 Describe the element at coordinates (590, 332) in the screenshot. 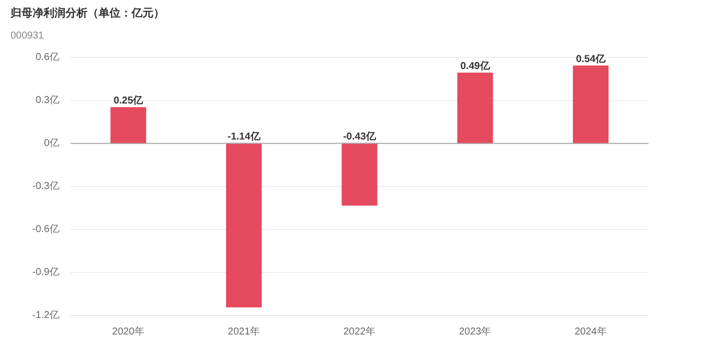

I see `x-tick-label: 2024年` at that location.